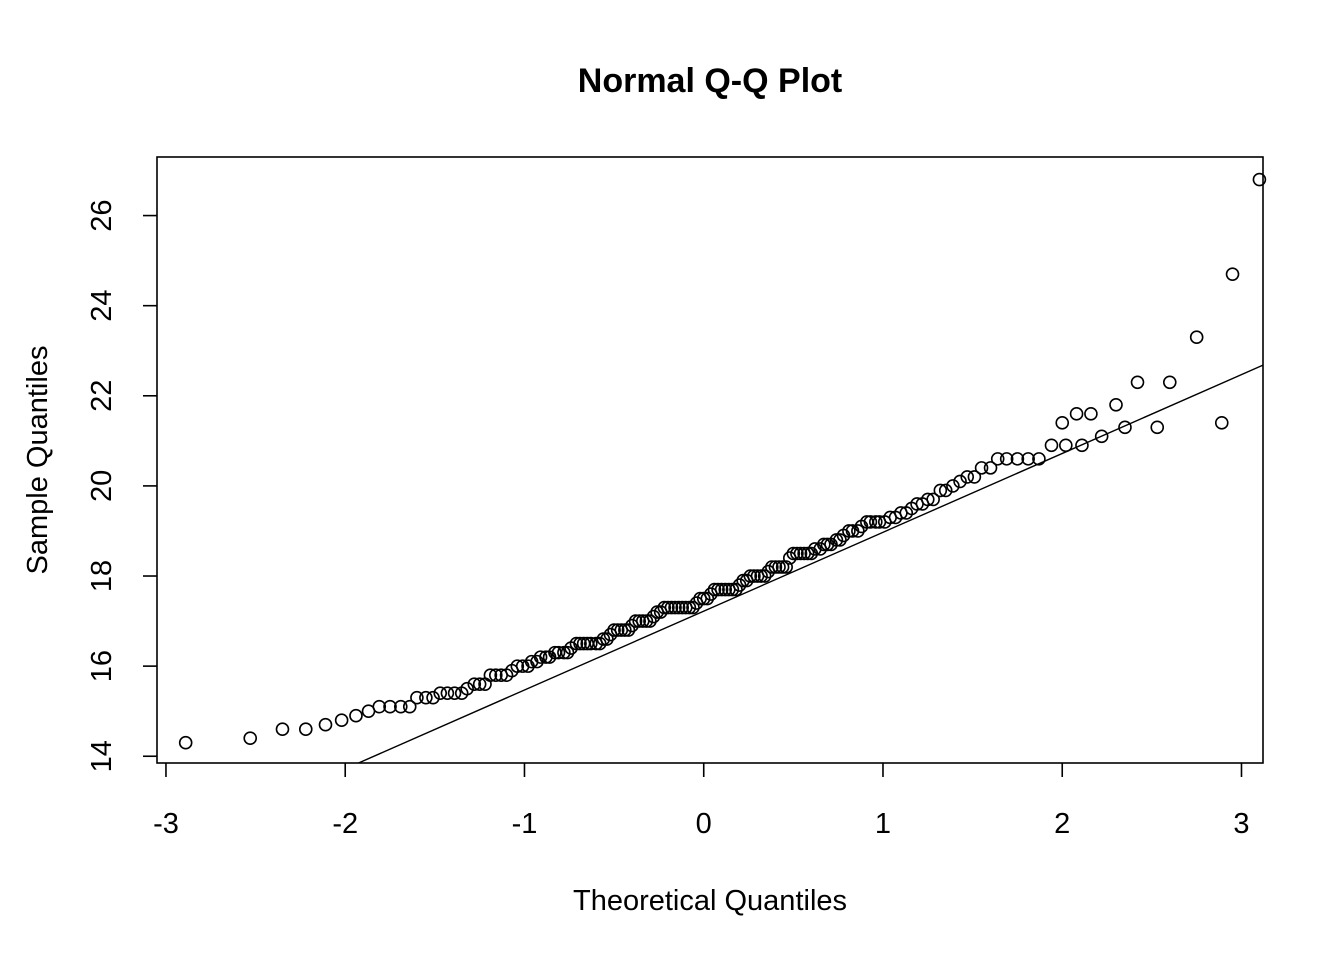 The height and width of the screenshot is (960, 1344). I want to click on y-tick-label: 24, so click(102, 306).